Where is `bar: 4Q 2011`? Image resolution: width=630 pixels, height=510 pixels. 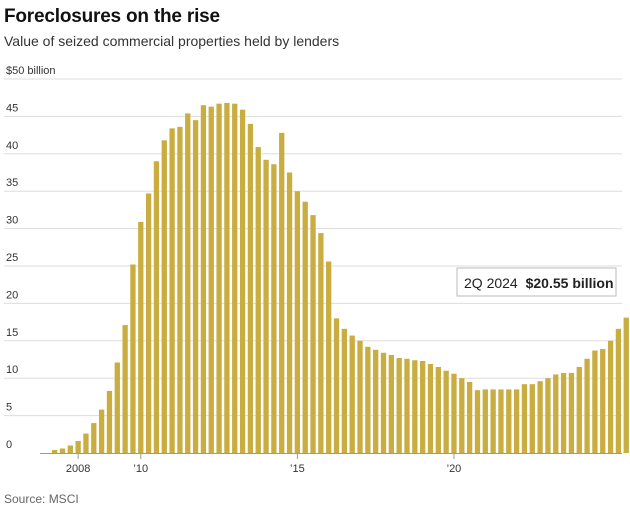
bar: 4Q 2011 is located at coordinates (203, 279).